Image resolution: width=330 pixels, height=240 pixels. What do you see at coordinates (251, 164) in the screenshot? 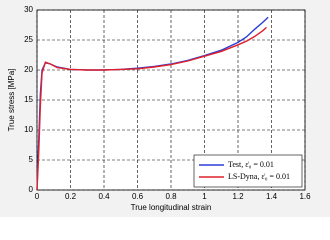
I see `legend-label: Test, ε̇₀ = 0.01` at bounding box center [251, 164].